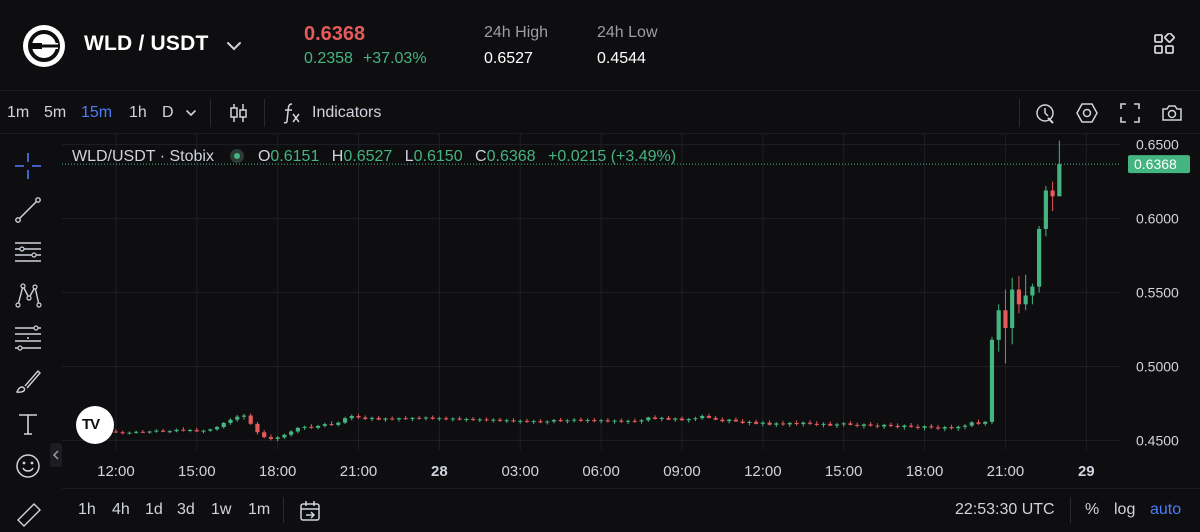 The width and height of the screenshot is (1200, 532). What do you see at coordinates (28, 252) in the screenshot?
I see `horizontal-lines-icon` at bounding box center [28, 252].